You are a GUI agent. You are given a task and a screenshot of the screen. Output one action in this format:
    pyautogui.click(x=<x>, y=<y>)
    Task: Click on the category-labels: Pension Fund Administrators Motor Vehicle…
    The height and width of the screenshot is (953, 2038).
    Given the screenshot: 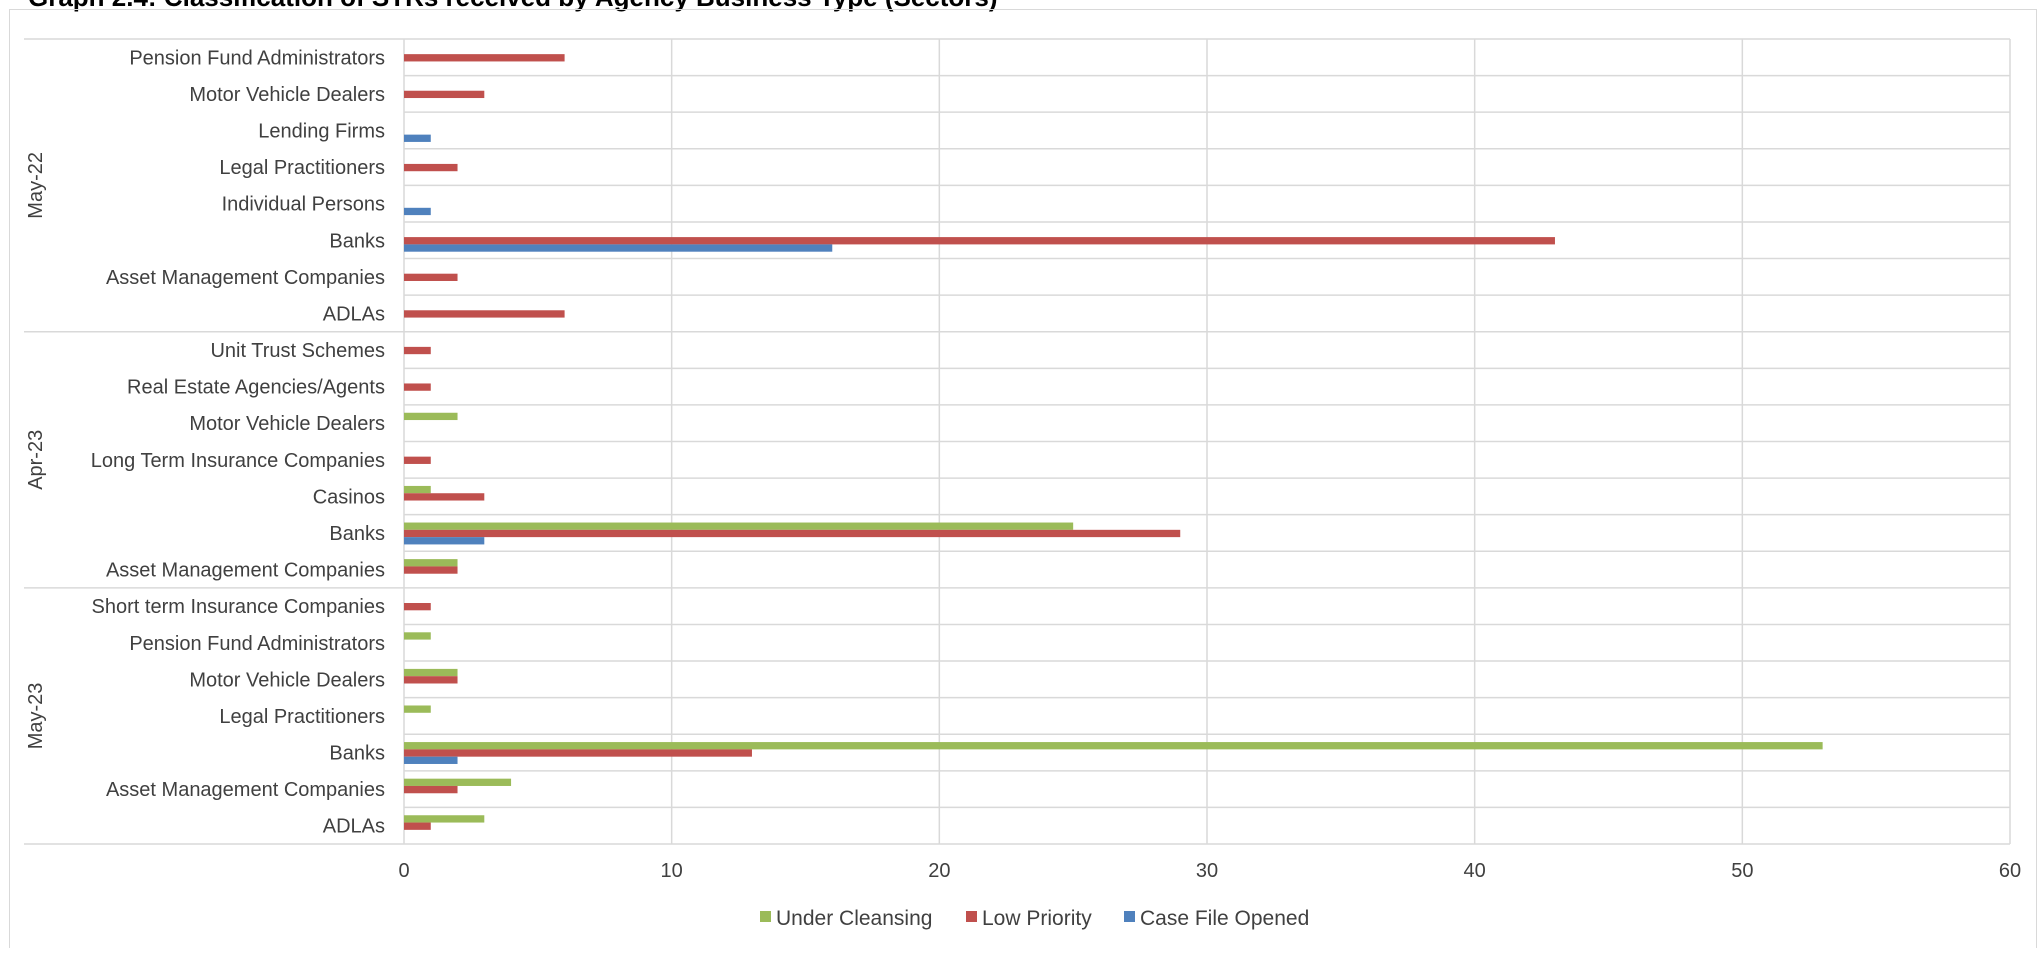 What is the action you would take?
    pyautogui.click(x=205, y=442)
    